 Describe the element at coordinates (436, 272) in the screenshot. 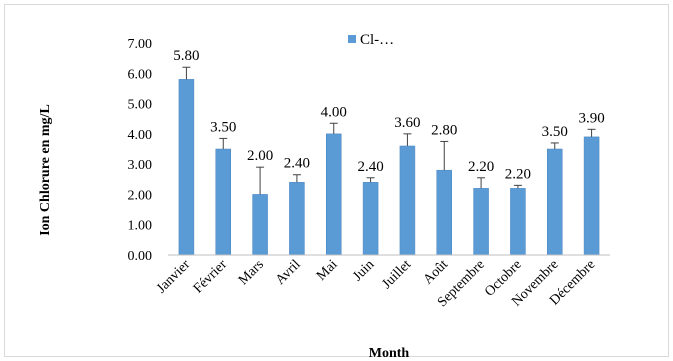

I see `x-tick-label: Août` at that location.